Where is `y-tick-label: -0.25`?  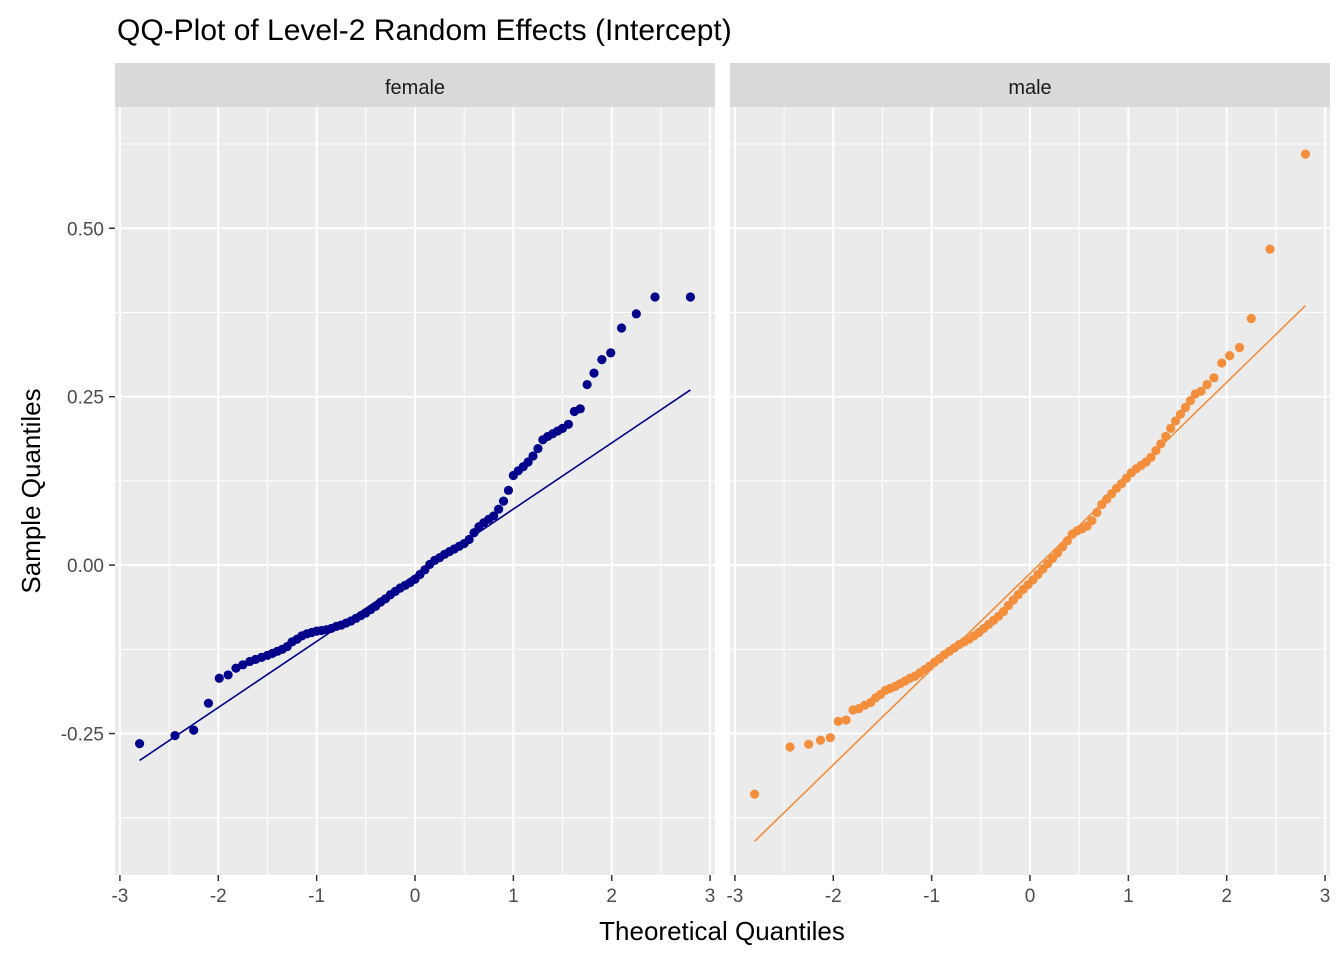
y-tick-label: -0.25 is located at coordinates (82, 735).